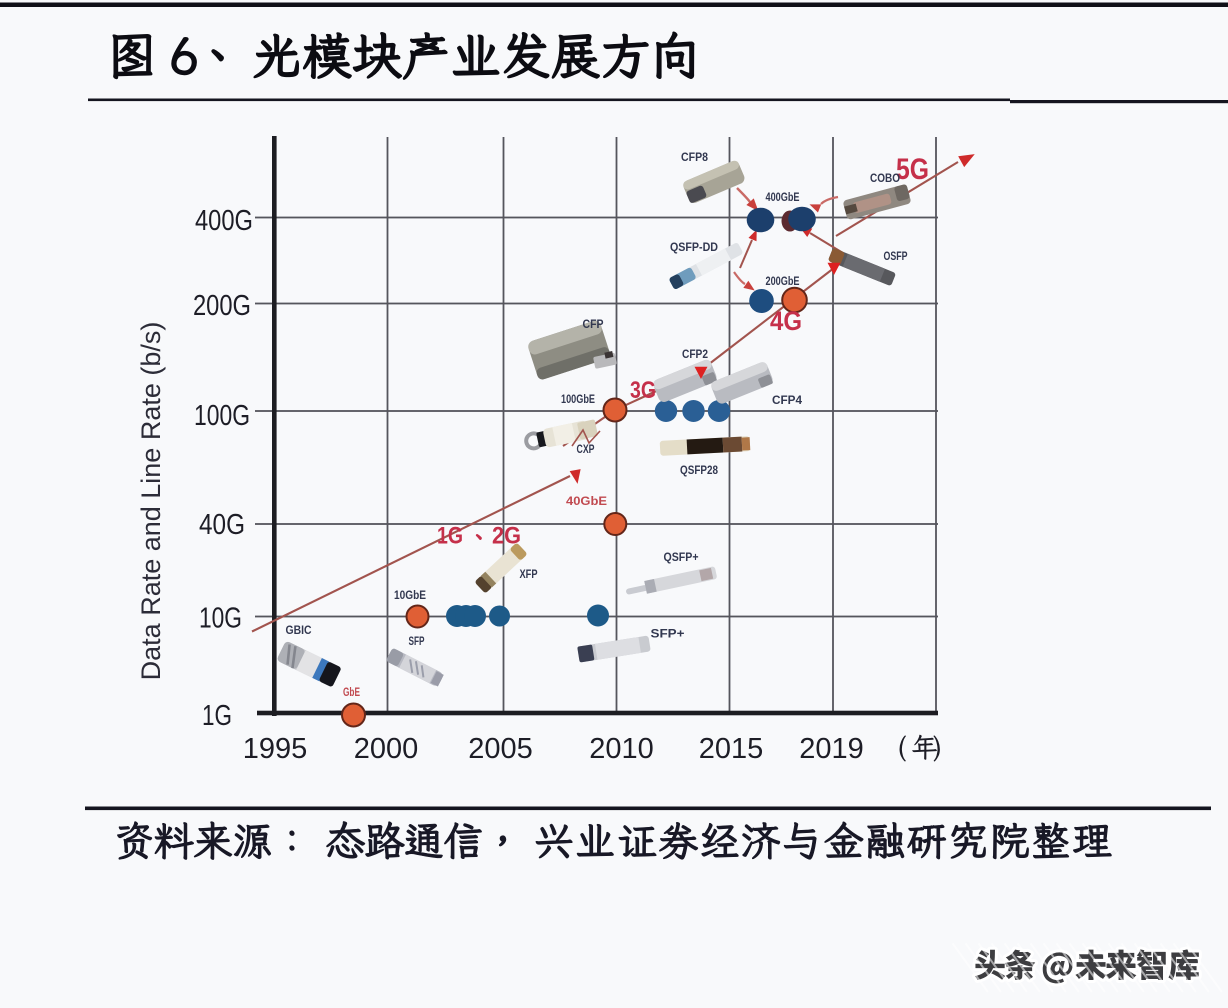  Describe the element at coordinates (222, 525) in the screenshot. I see `svg-text: 40G` at that location.